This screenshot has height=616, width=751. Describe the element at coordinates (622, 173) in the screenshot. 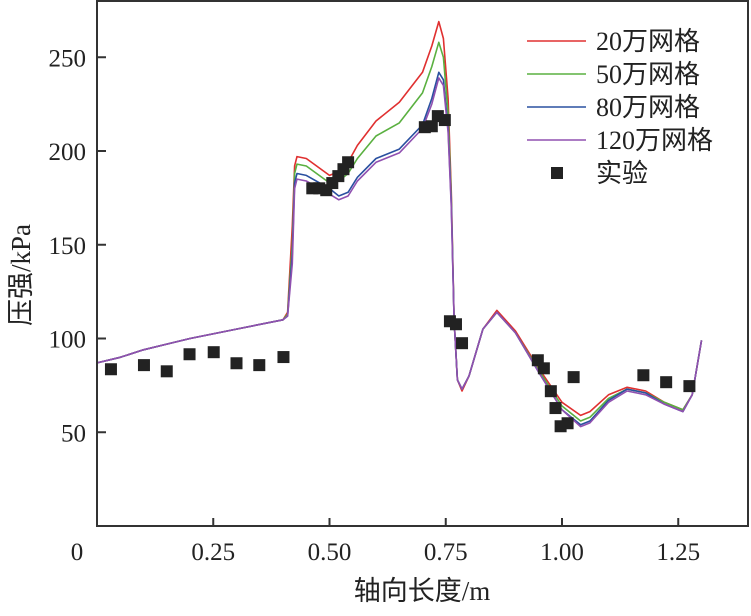

I see `legend-label-experiment: 实验` at that location.